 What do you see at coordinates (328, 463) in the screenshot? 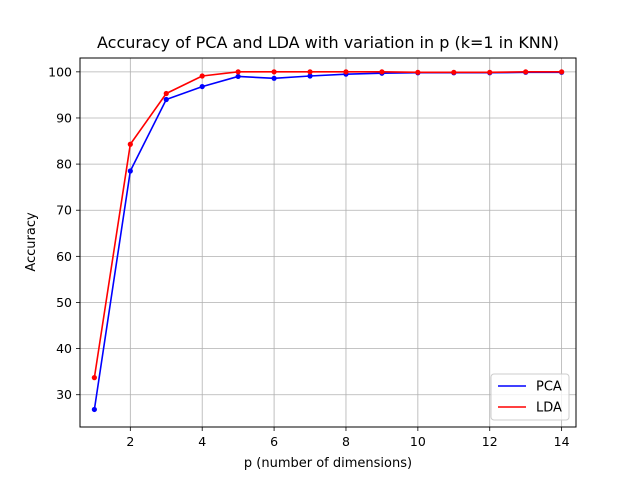
I see `x-axis-label: p (number of dimensions)` at bounding box center [328, 463].